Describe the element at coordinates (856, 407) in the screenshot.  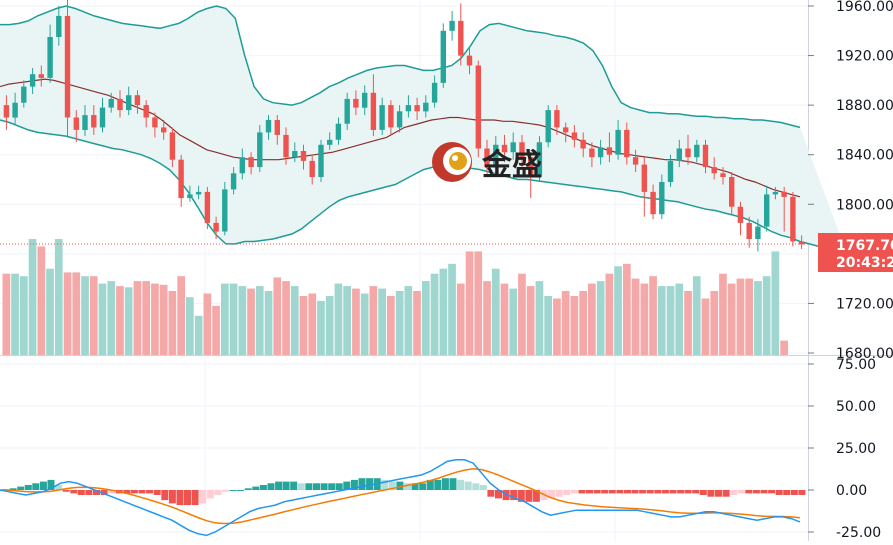
I see `macd-tick-label: 50.00` at that location.